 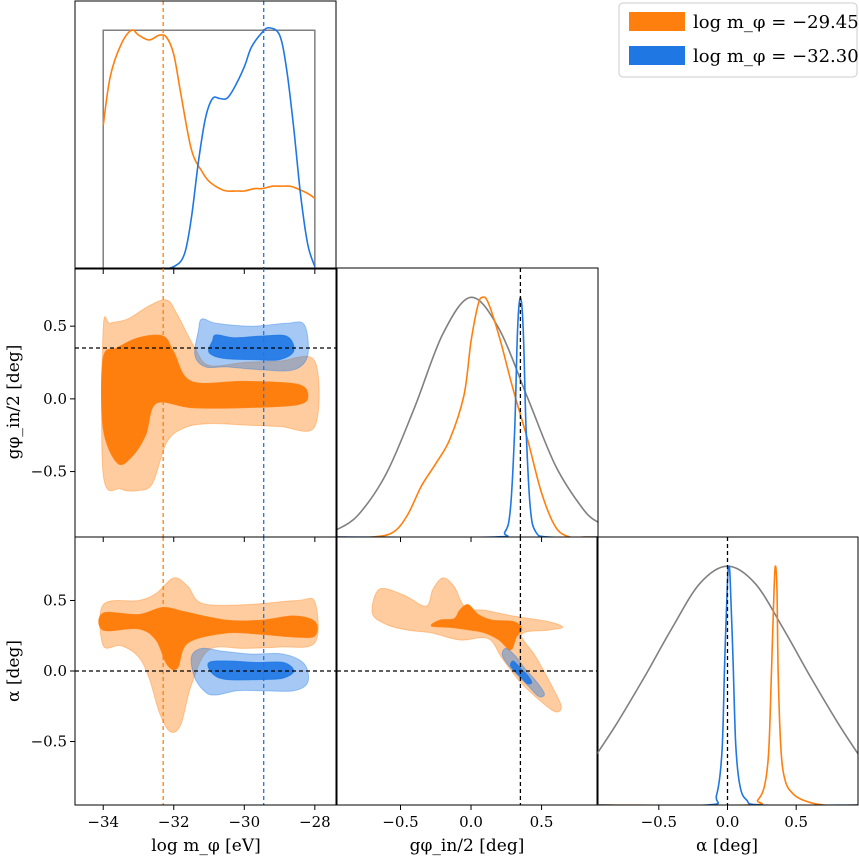 What do you see at coordinates (776, 22) in the screenshot?
I see `legend-label-orange: log m_φ = −29.45` at bounding box center [776, 22].